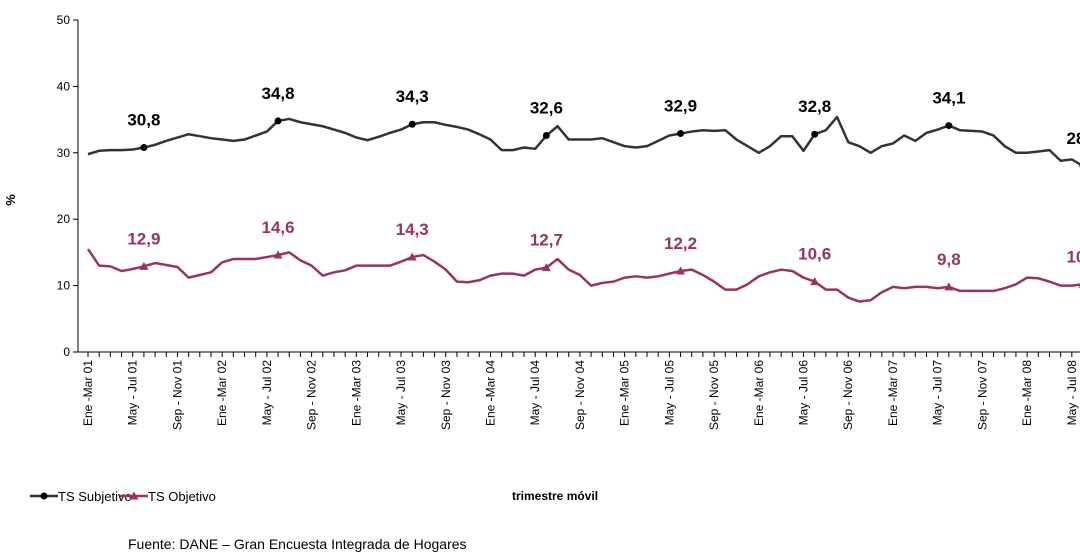 This screenshot has height=552, width=1080. I want to click on x-tick-label: Sep - Nov 06, so click(848, 395).